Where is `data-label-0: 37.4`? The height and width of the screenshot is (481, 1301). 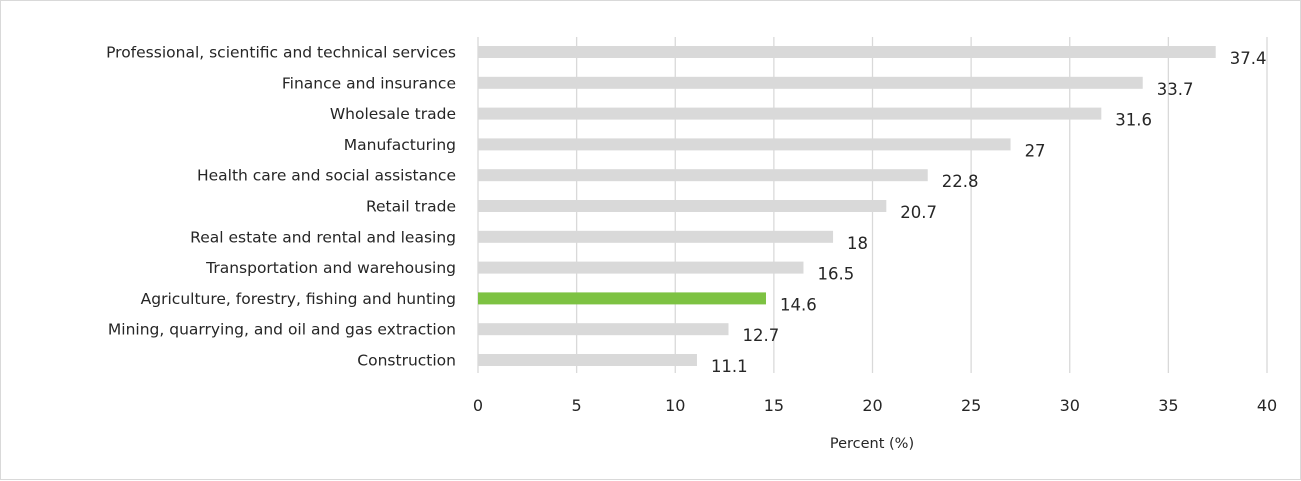 data-label-0: 37.4 is located at coordinates (1248, 58).